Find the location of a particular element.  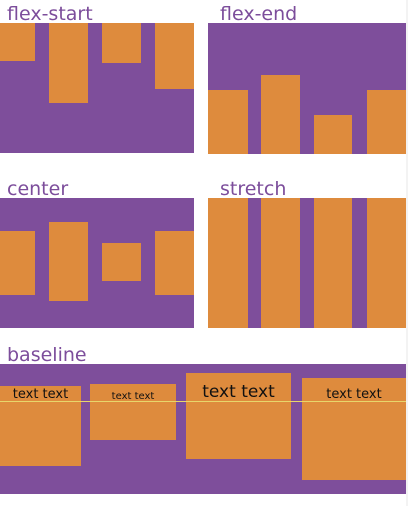

baseline-title: baseline is located at coordinates (47, 355).